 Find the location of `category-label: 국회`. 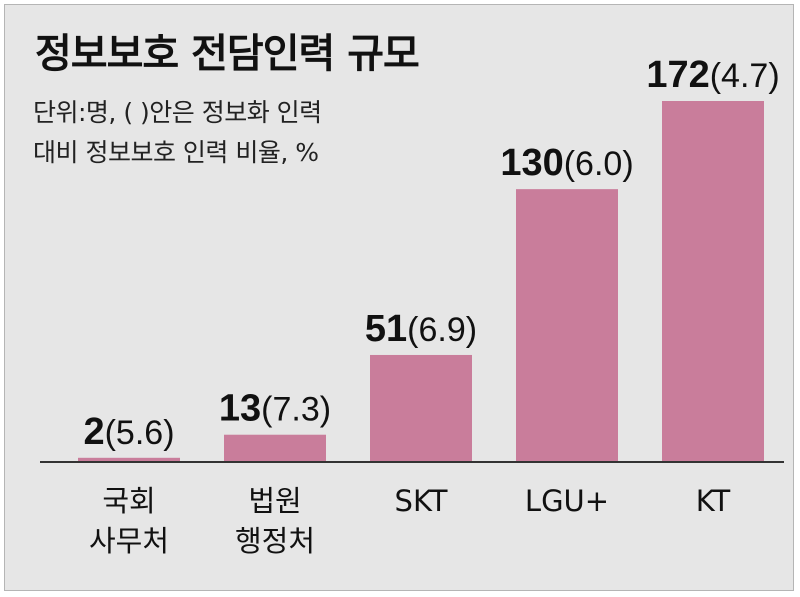

category-label: 국회 is located at coordinates (128, 501).